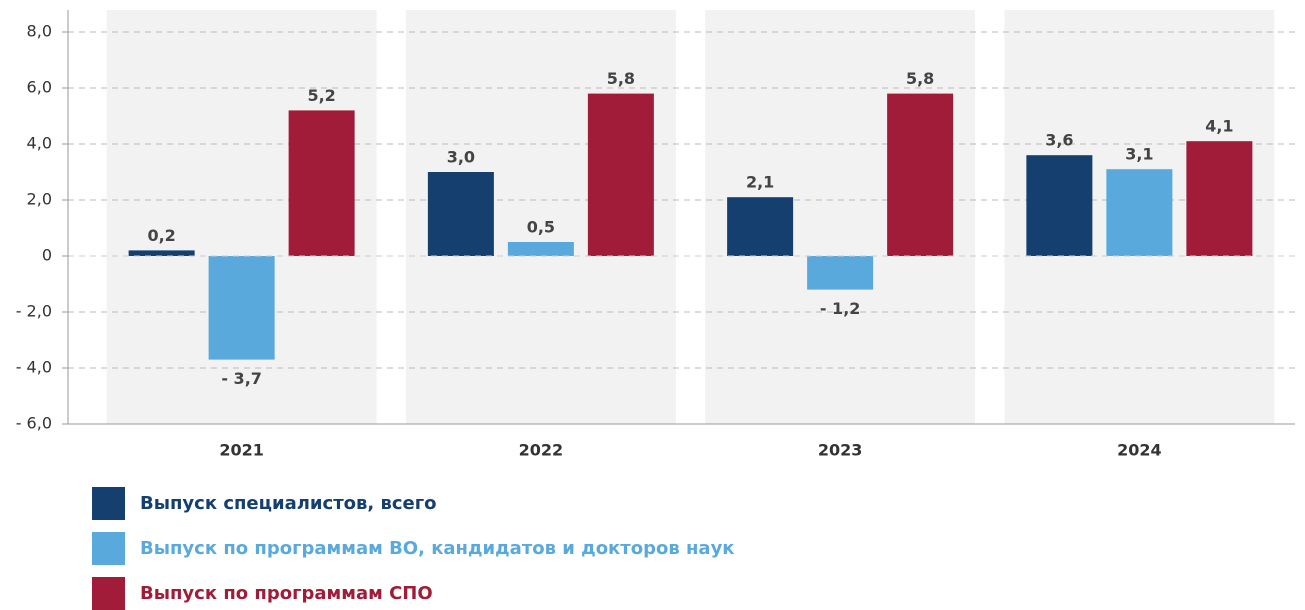 The width and height of the screenshot is (1305, 610). I want to click on value-label: 5,2, so click(321, 95).